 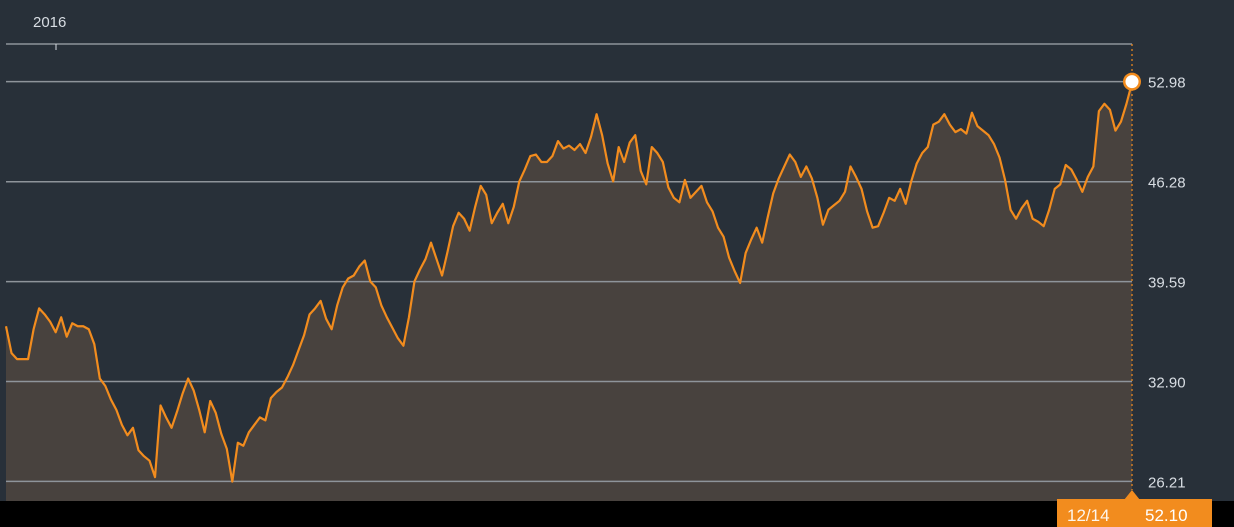 What do you see at coordinates (1132, 495) in the screenshot?
I see `marker-pointer` at bounding box center [1132, 495].